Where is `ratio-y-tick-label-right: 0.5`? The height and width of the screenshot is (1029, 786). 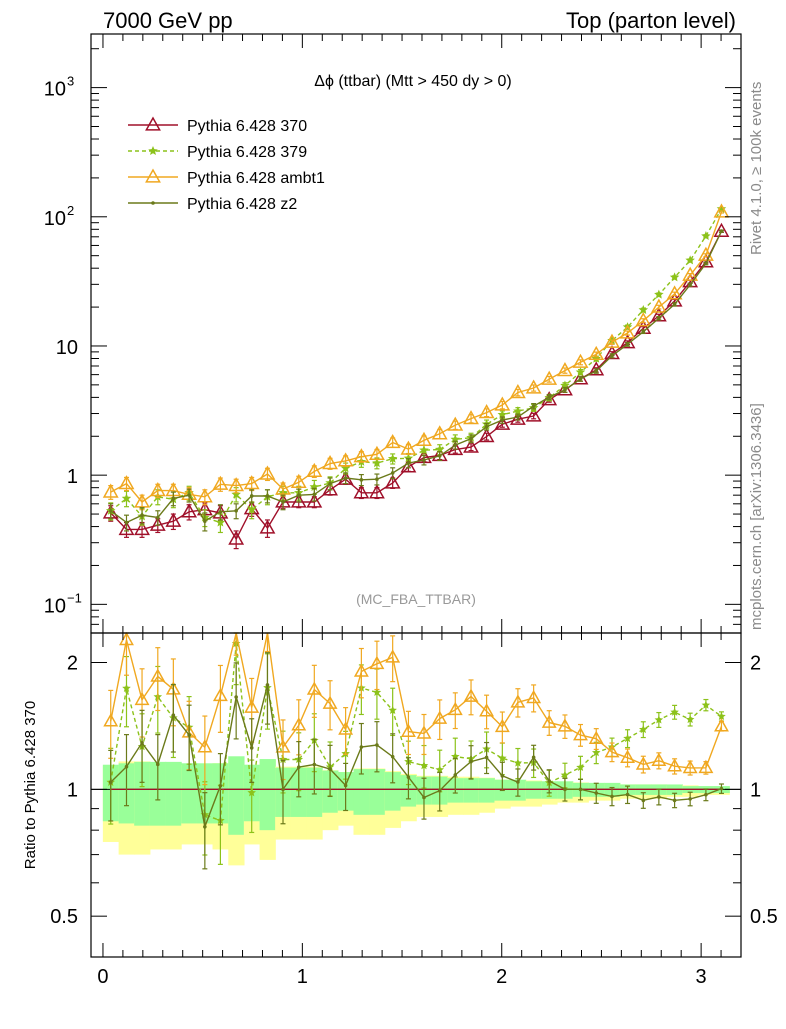
ratio-y-tick-label-right: 0.5 is located at coordinates (764, 917).